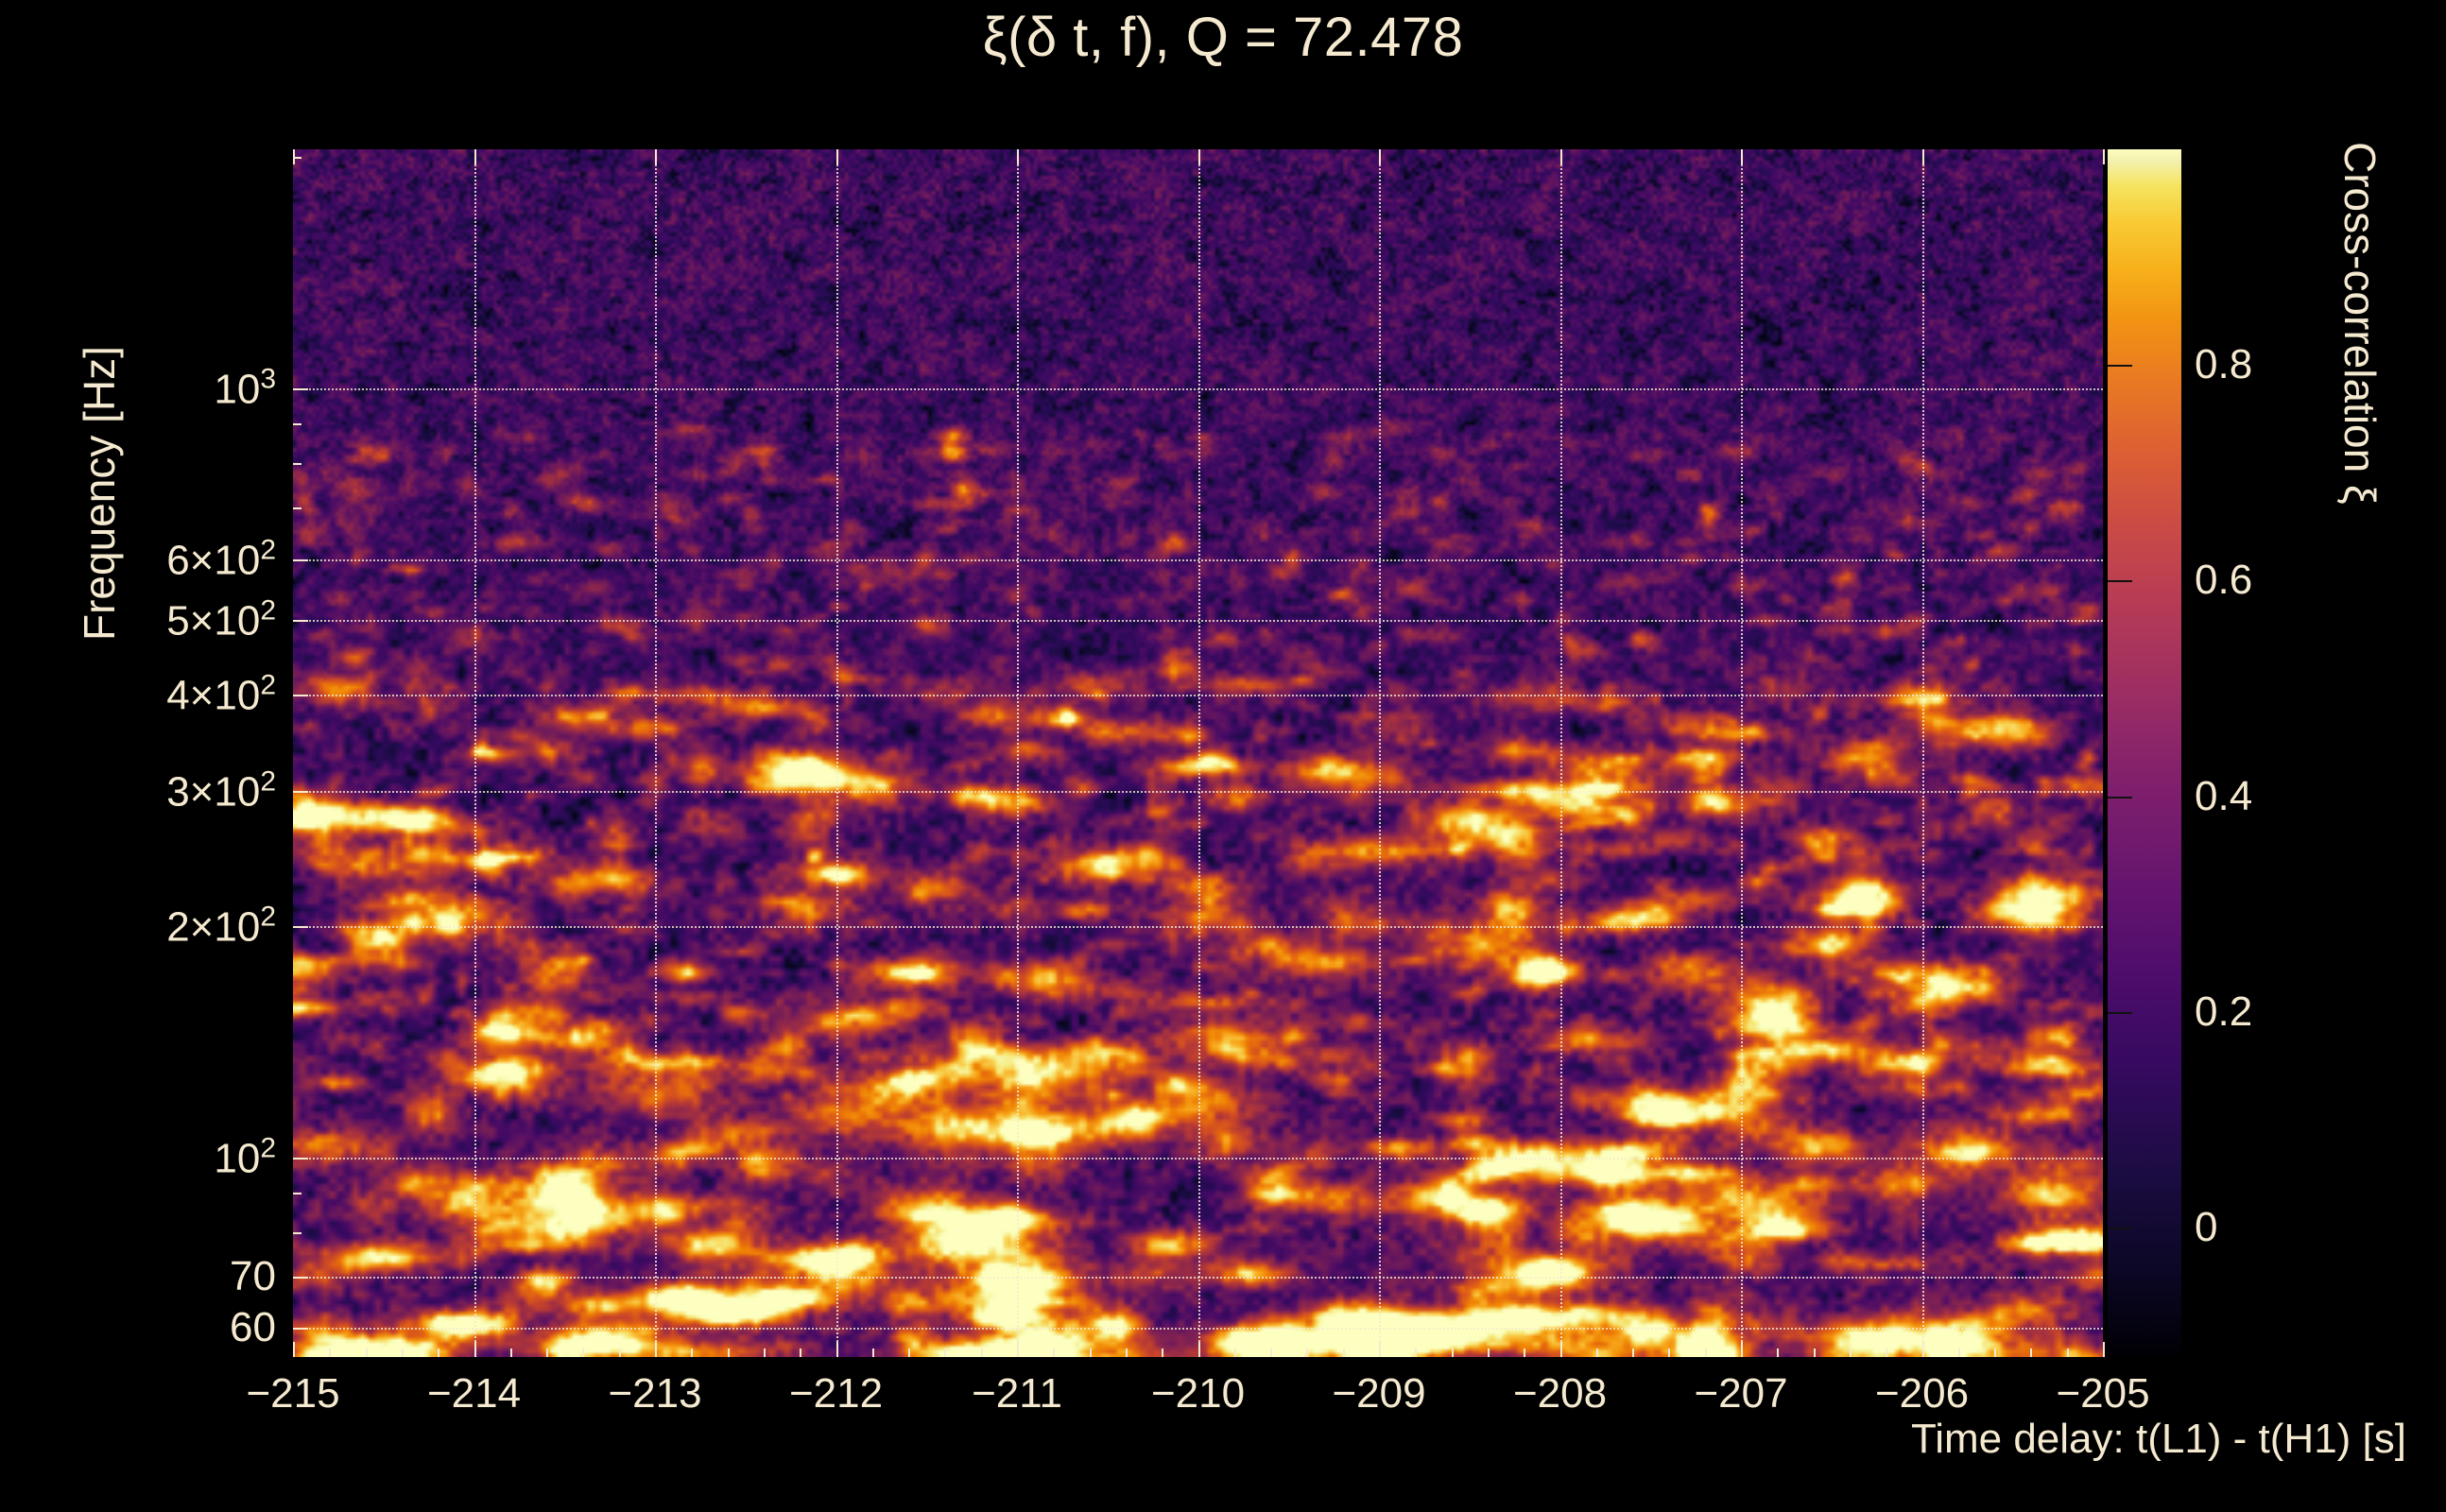 The image size is (2446, 1512). I want to click on y-tick-label: 3×10², so click(221, 790).